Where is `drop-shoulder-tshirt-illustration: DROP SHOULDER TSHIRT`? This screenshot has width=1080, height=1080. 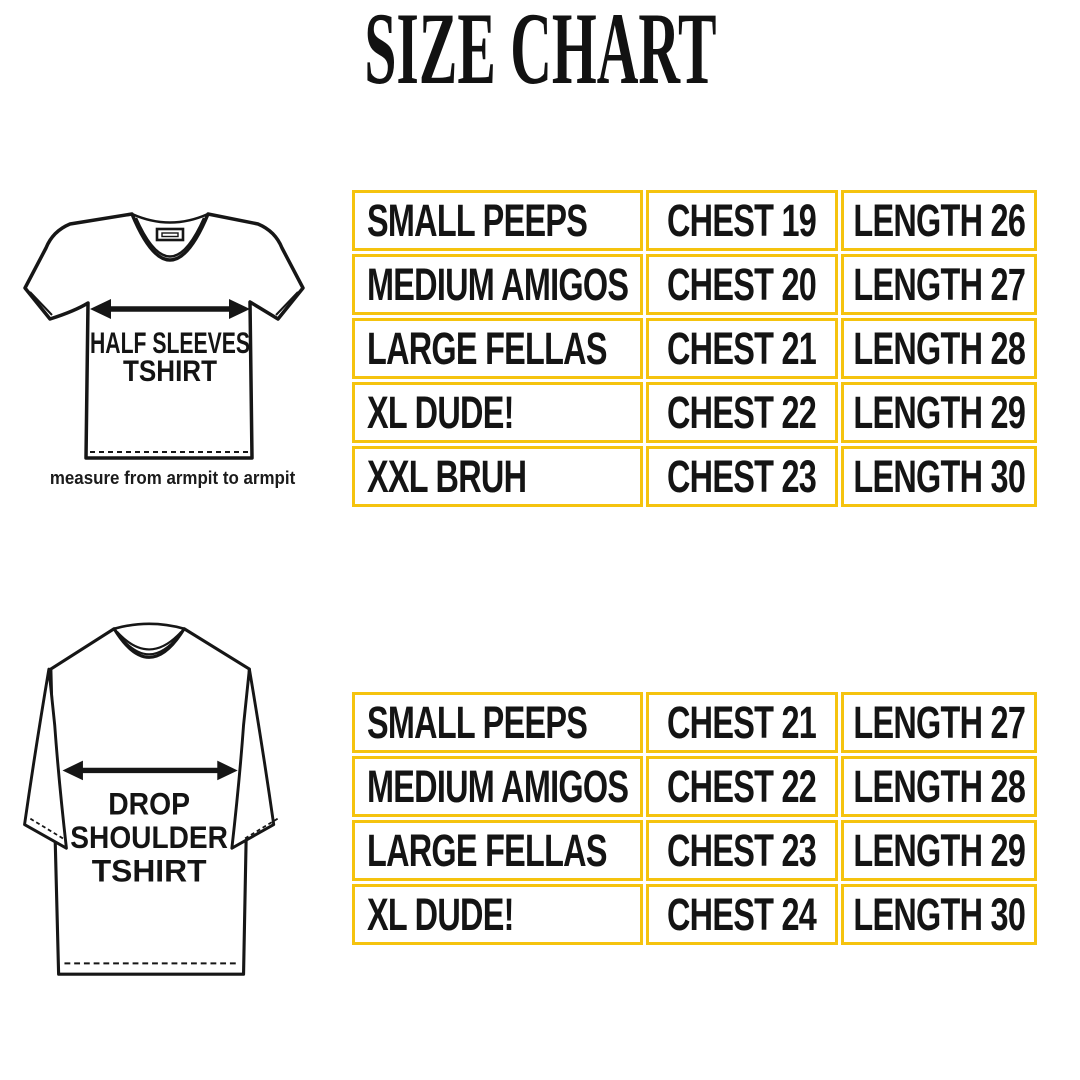
drop-shoulder-tshirt-illustration: DROP SHOULDER TSHIRT is located at coordinates (151, 799).